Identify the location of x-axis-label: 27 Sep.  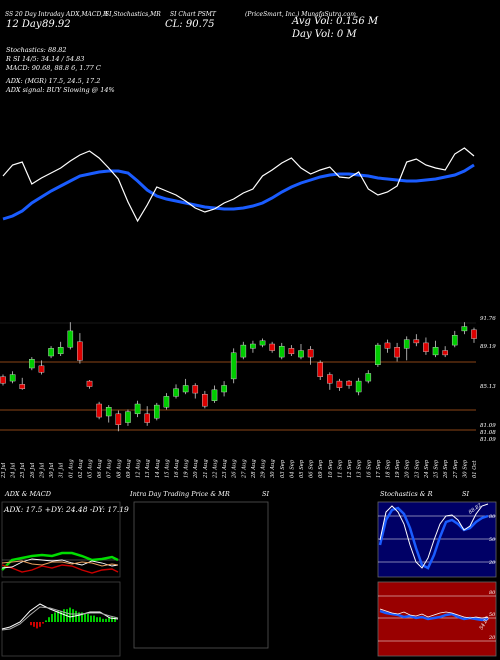
(456, 469).